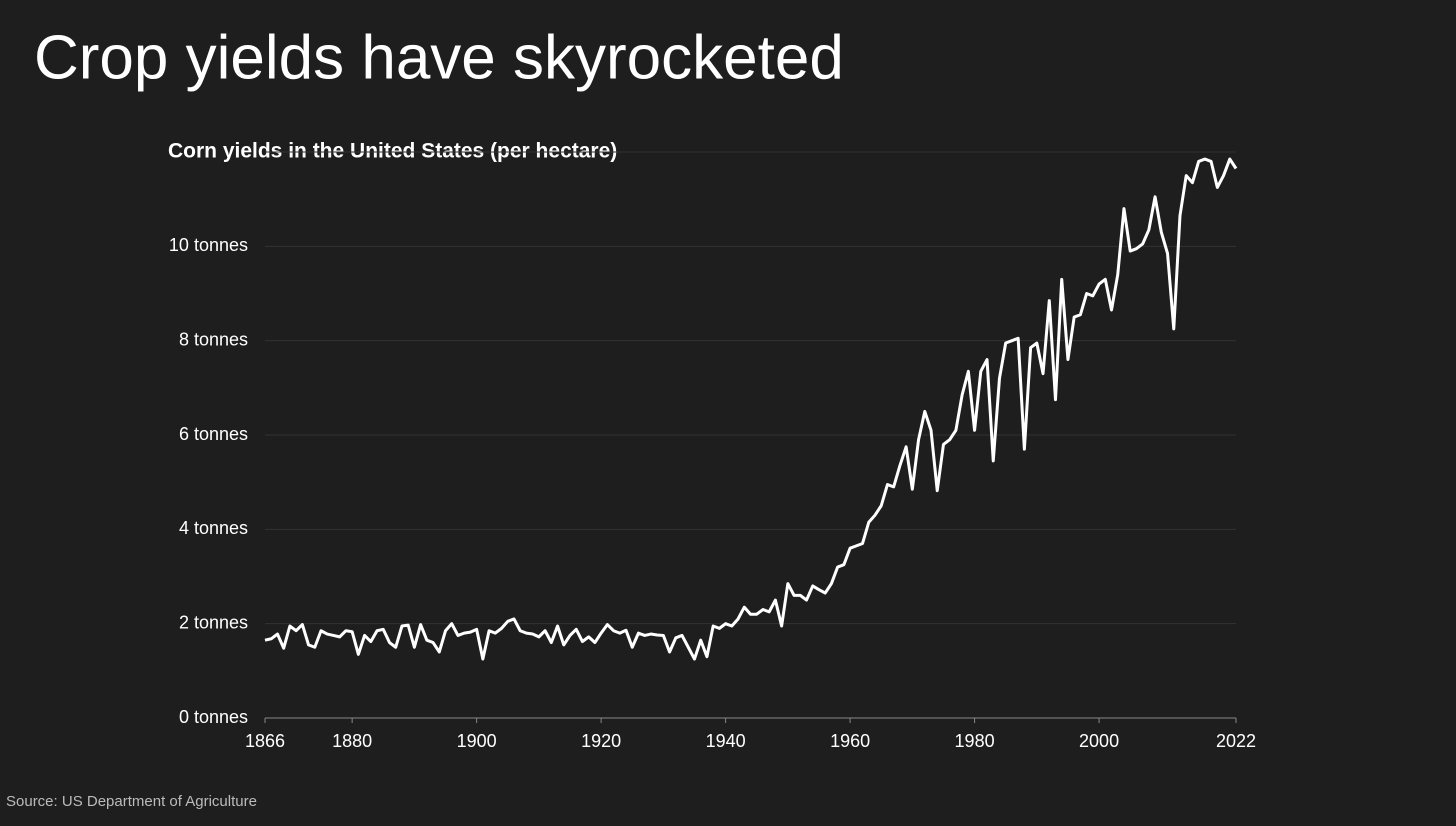 This screenshot has width=1456, height=826. Describe the element at coordinates (213, 339) in the screenshot. I see `y-tick-label: 8 tonnes` at that location.